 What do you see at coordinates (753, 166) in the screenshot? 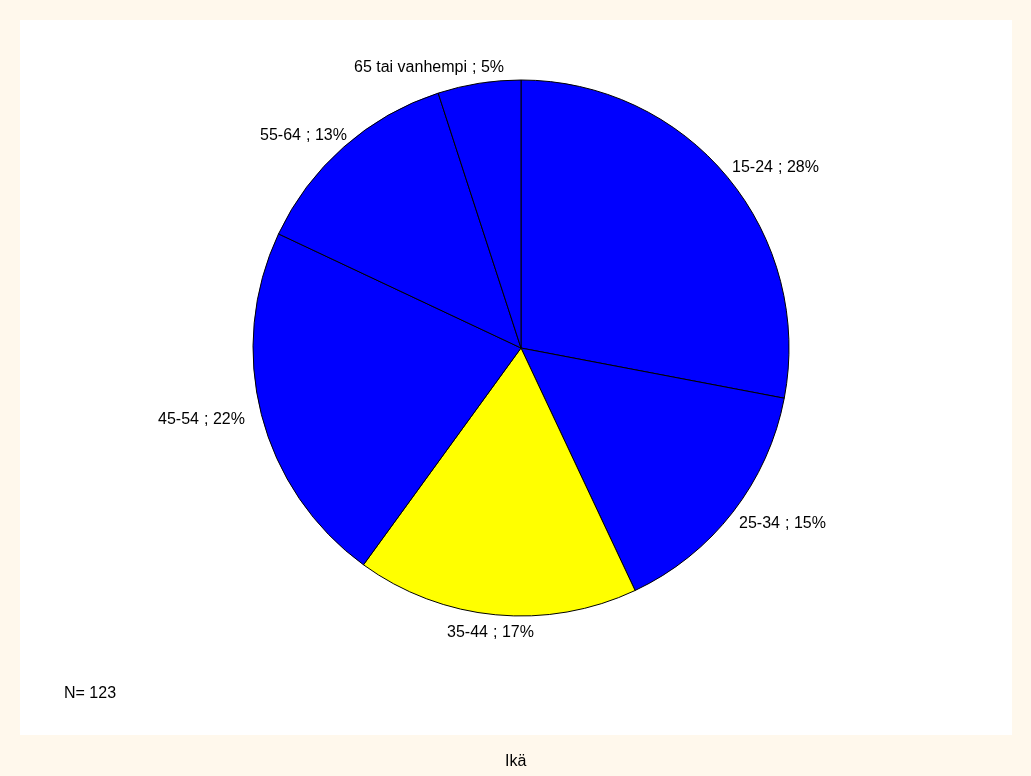
I see `slice-label: 15-24` at bounding box center [753, 166].